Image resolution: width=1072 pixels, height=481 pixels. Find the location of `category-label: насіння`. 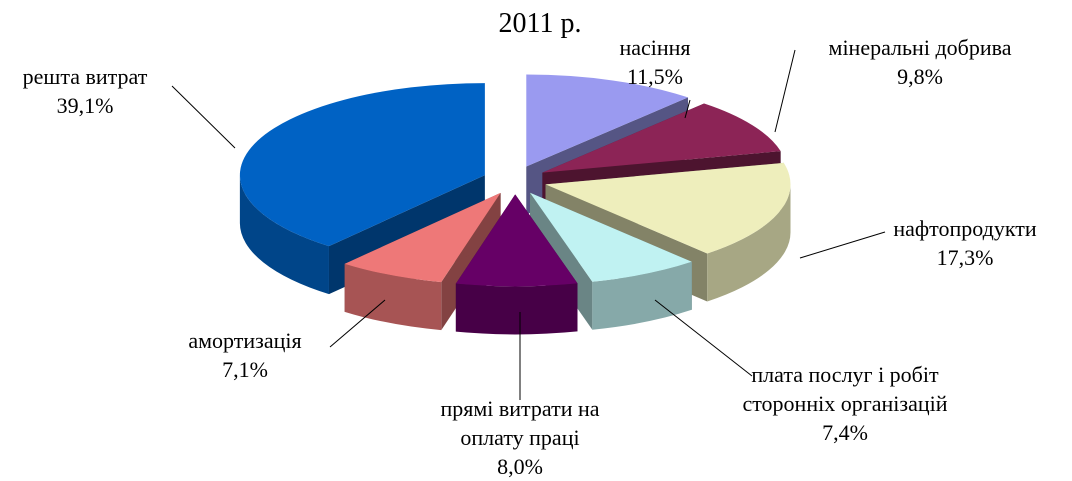

category-label: насіння is located at coordinates (655, 47).